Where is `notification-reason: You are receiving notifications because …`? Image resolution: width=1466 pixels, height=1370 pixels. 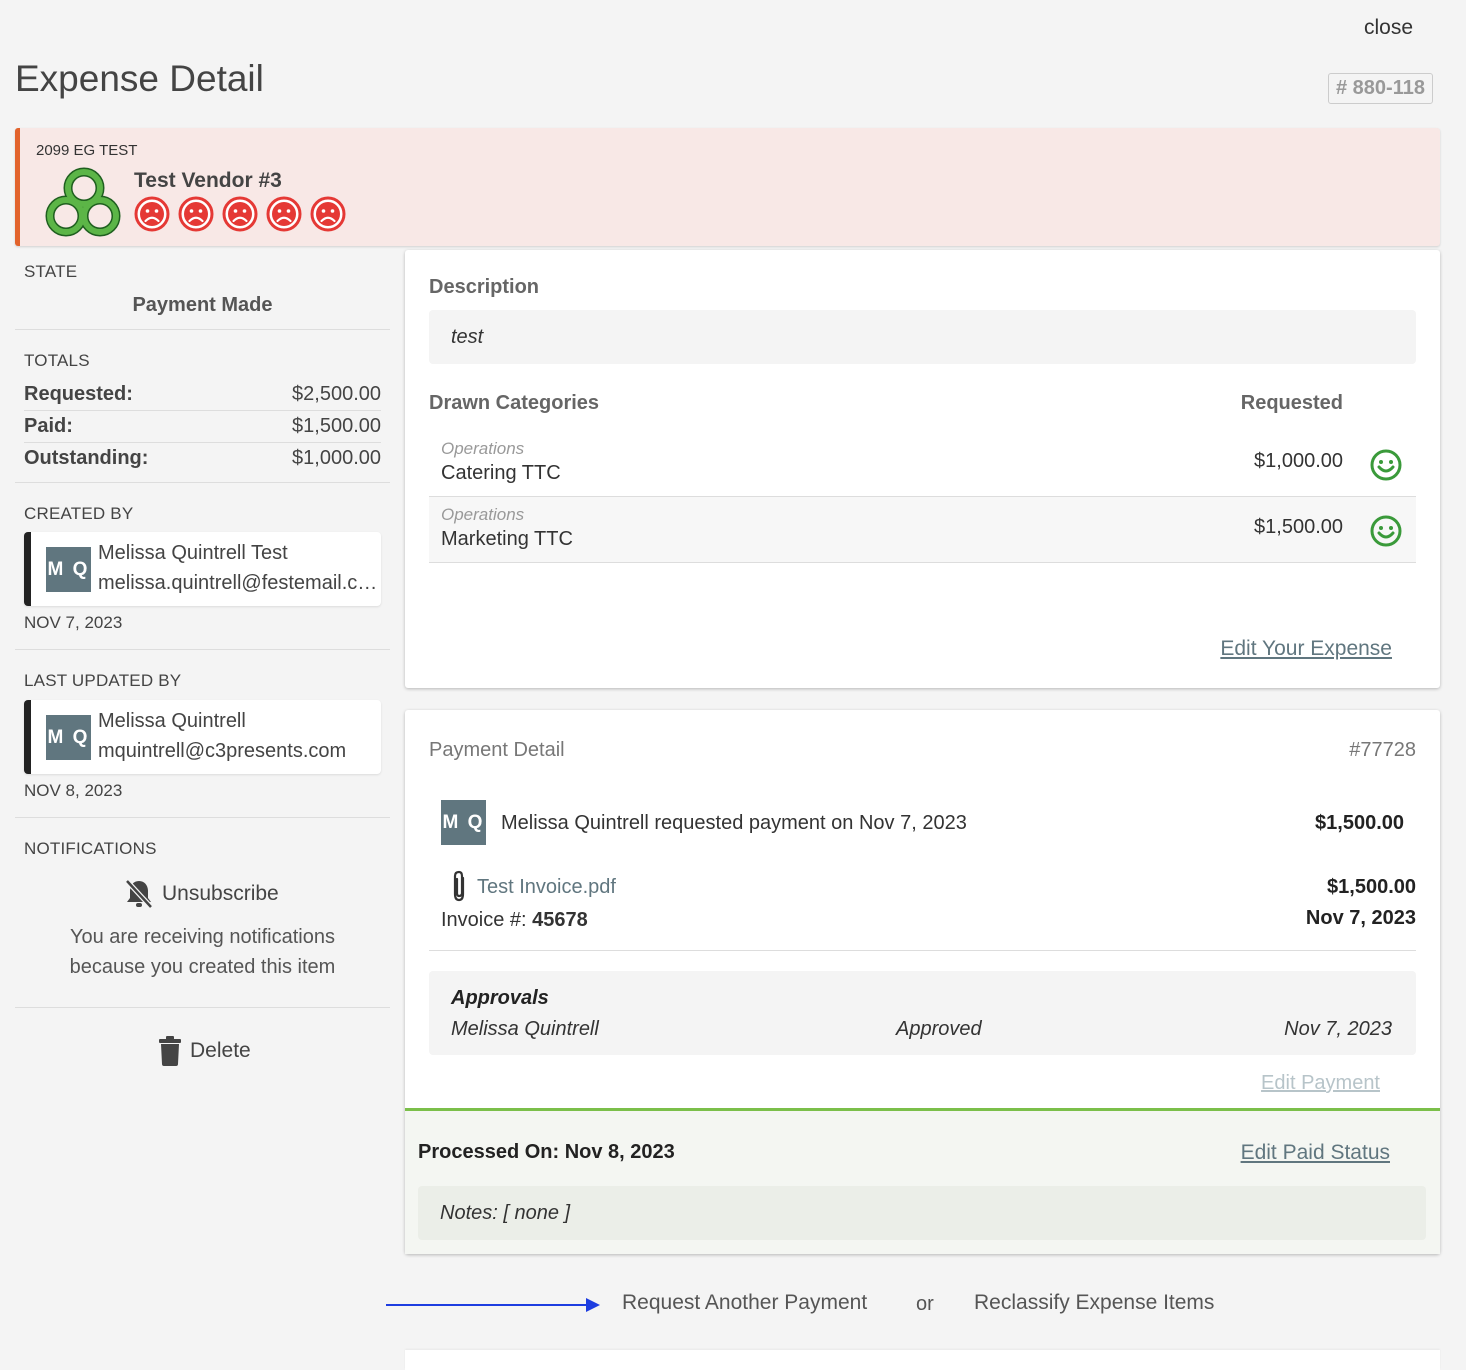
notification-reason: You are receiving notifications because … is located at coordinates (202, 952).